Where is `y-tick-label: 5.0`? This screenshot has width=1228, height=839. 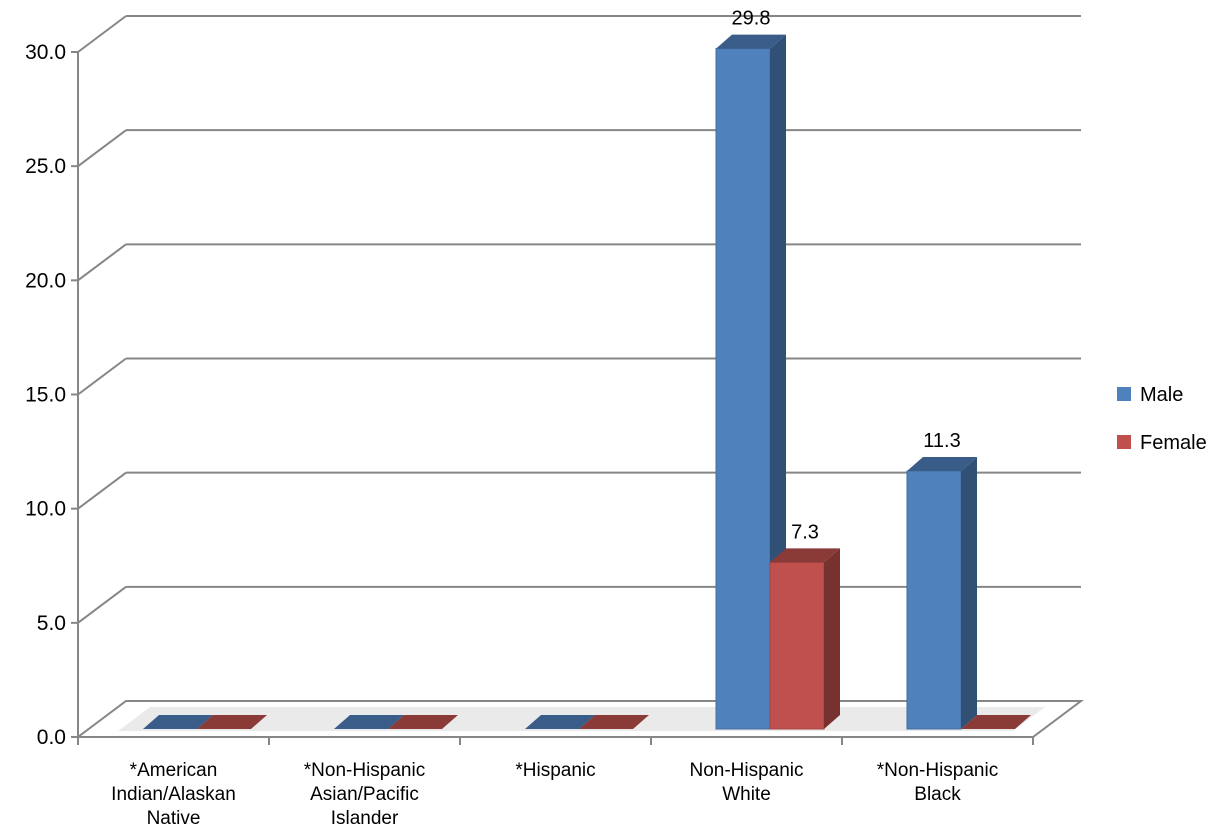 y-tick-label: 5.0 is located at coordinates (51, 623).